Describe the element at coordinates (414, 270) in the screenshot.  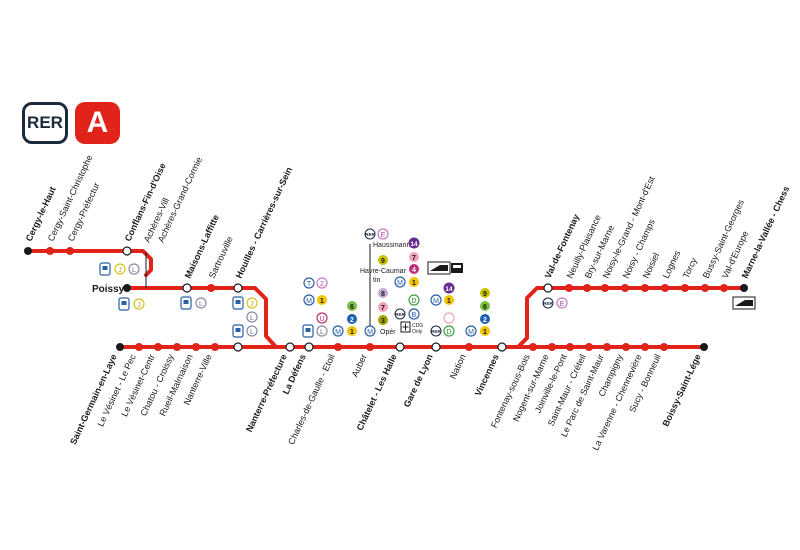
I see `metro-4-label: 4` at that location.